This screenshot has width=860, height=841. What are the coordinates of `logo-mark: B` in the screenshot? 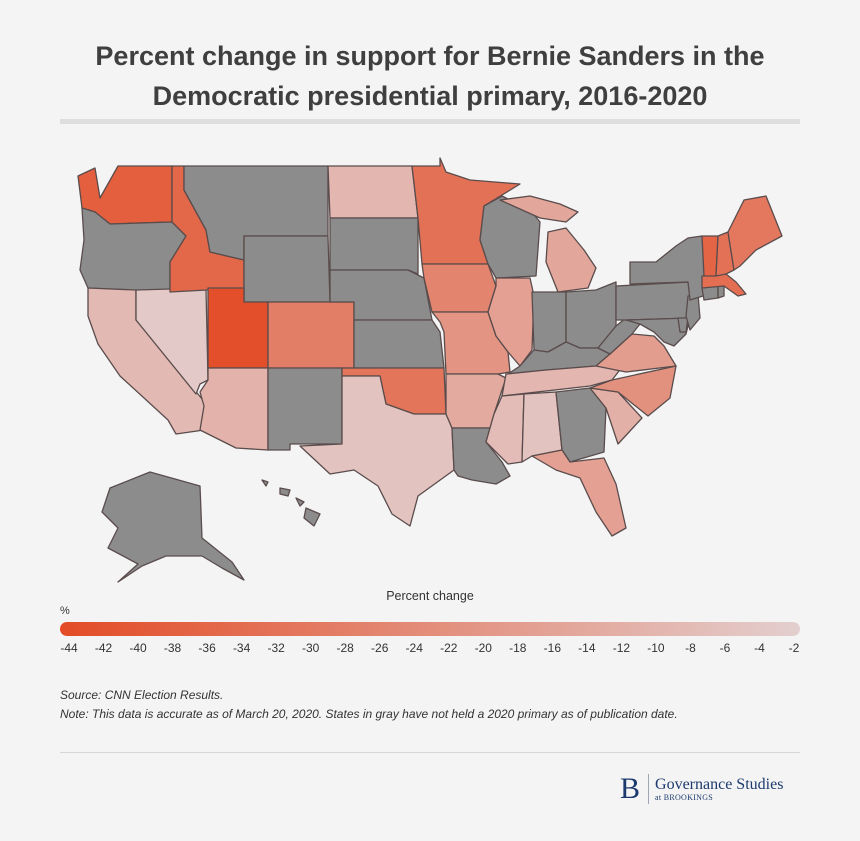 It's located at (630, 788).